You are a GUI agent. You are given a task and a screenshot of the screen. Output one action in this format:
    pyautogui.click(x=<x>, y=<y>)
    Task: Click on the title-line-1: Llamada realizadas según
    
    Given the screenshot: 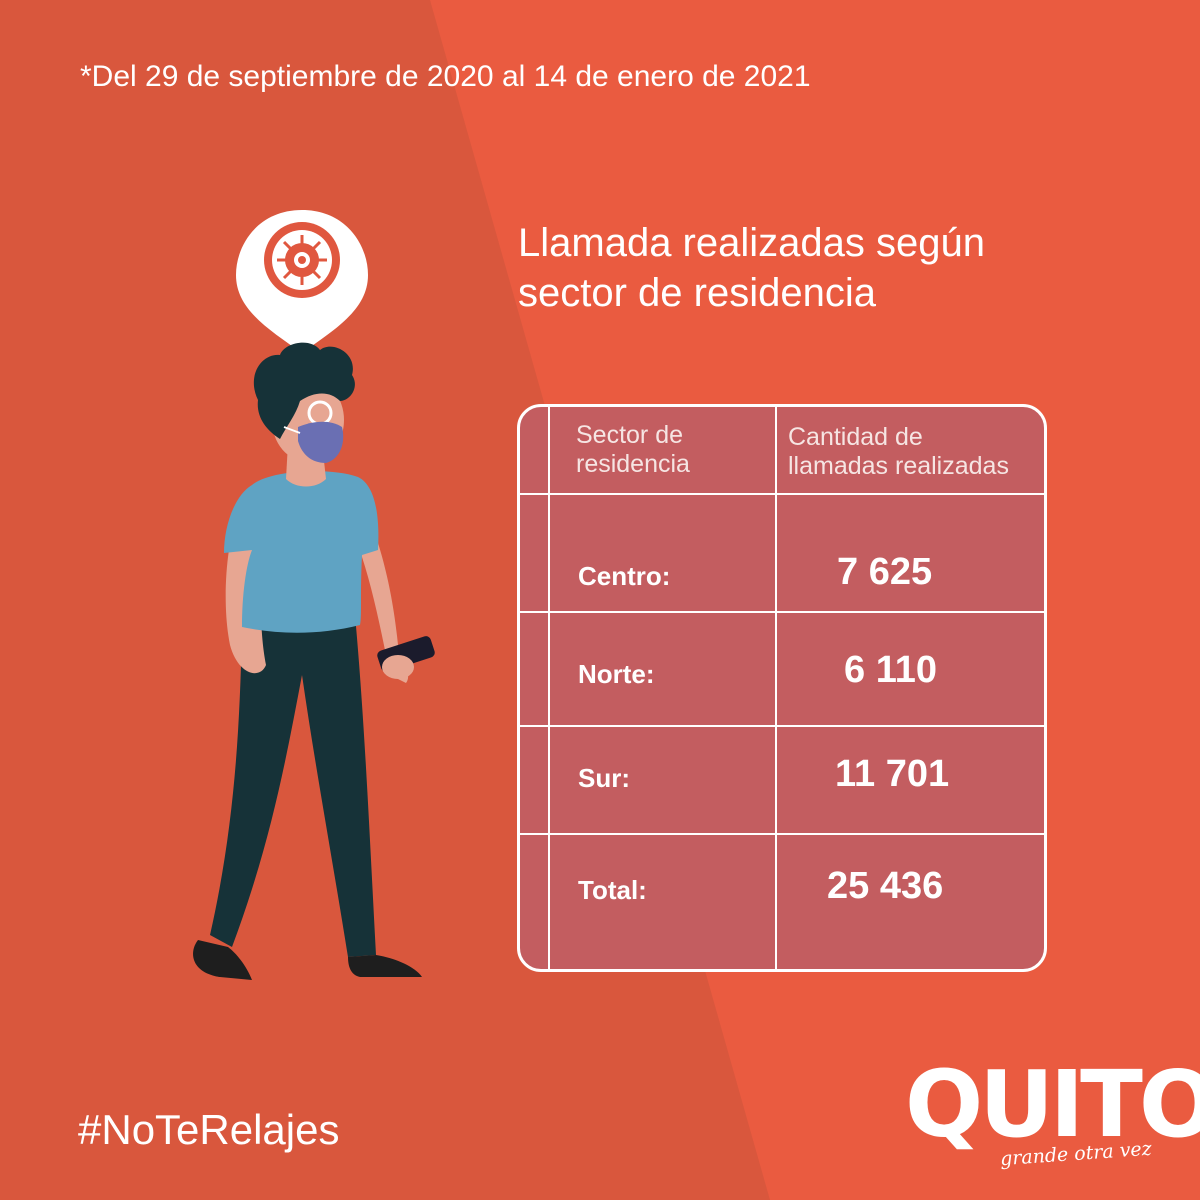 What is the action you would take?
    pyautogui.click(x=751, y=243)
    